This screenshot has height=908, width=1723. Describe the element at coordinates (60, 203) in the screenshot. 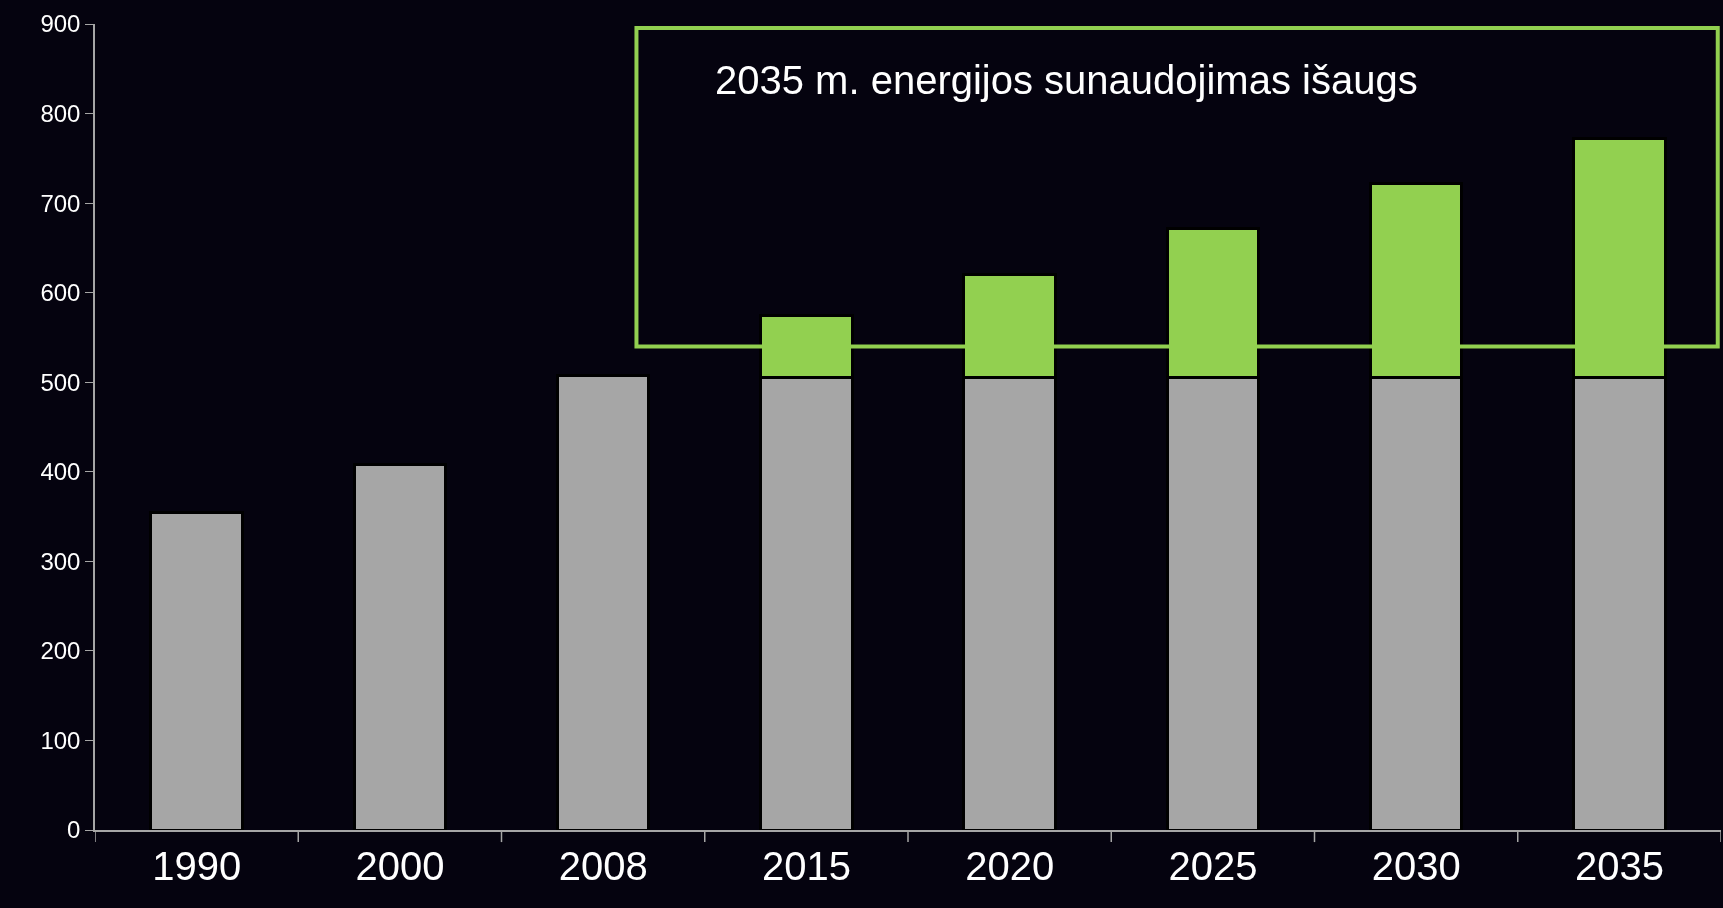

I see `y-tick-label: 700` at that location.